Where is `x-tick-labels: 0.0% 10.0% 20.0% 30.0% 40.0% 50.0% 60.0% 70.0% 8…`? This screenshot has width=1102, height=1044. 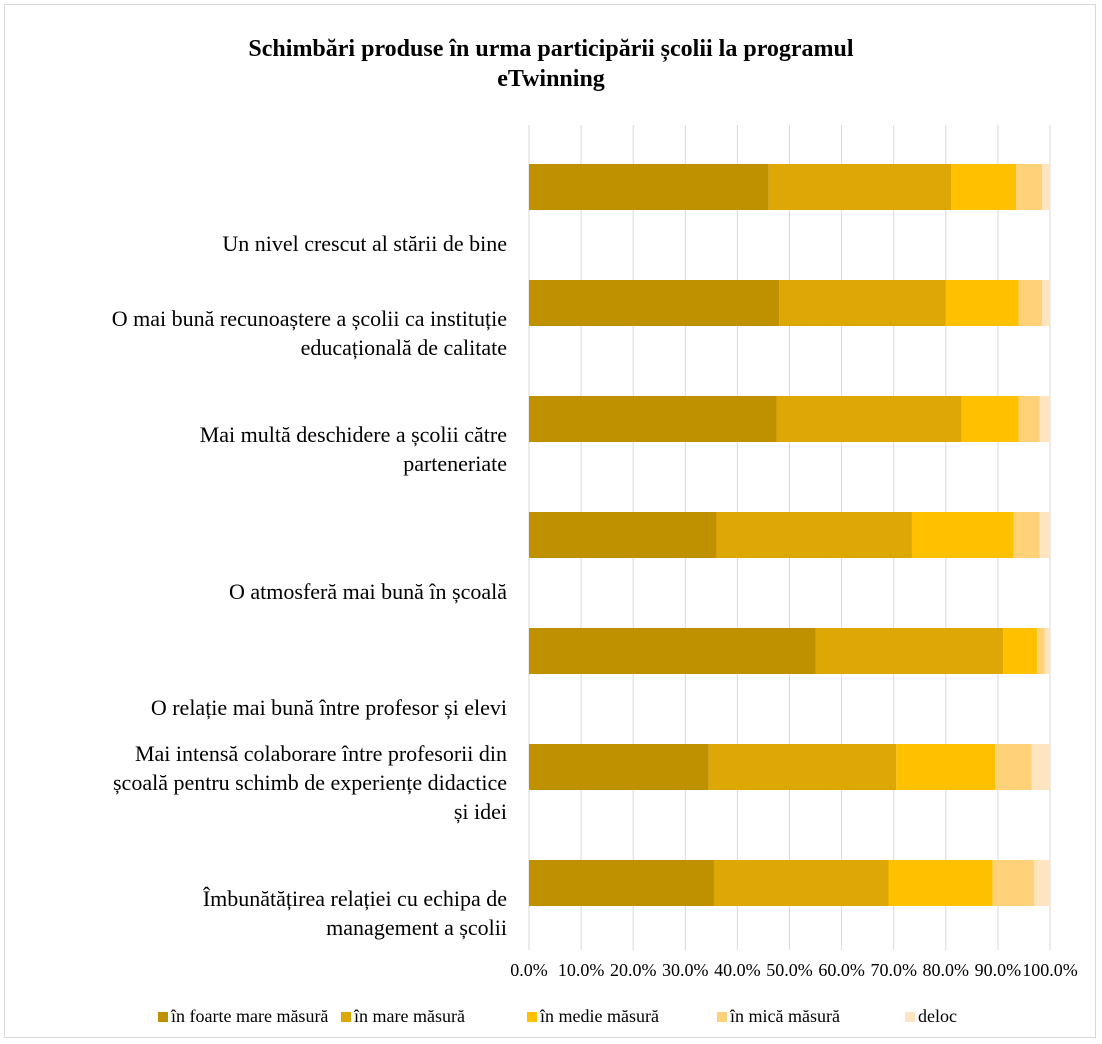
x-tick-labels: 0.0% 10.0% 20.0% 30.0% 40.0% 50.0% 60.0% 70.0% 8… is located at coordinates (794, 970).